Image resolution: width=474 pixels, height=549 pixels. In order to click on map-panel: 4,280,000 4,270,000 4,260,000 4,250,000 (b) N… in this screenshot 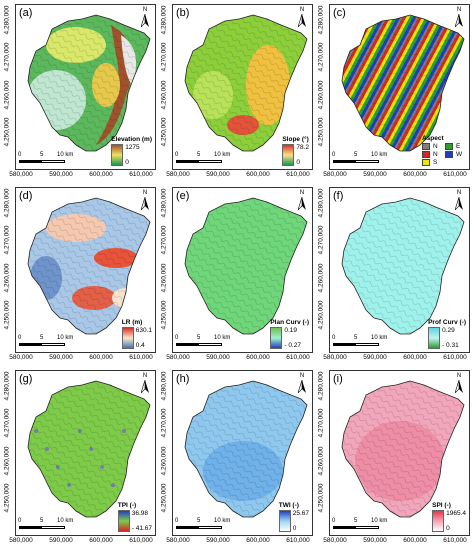, I will do `click(236, 91)`.